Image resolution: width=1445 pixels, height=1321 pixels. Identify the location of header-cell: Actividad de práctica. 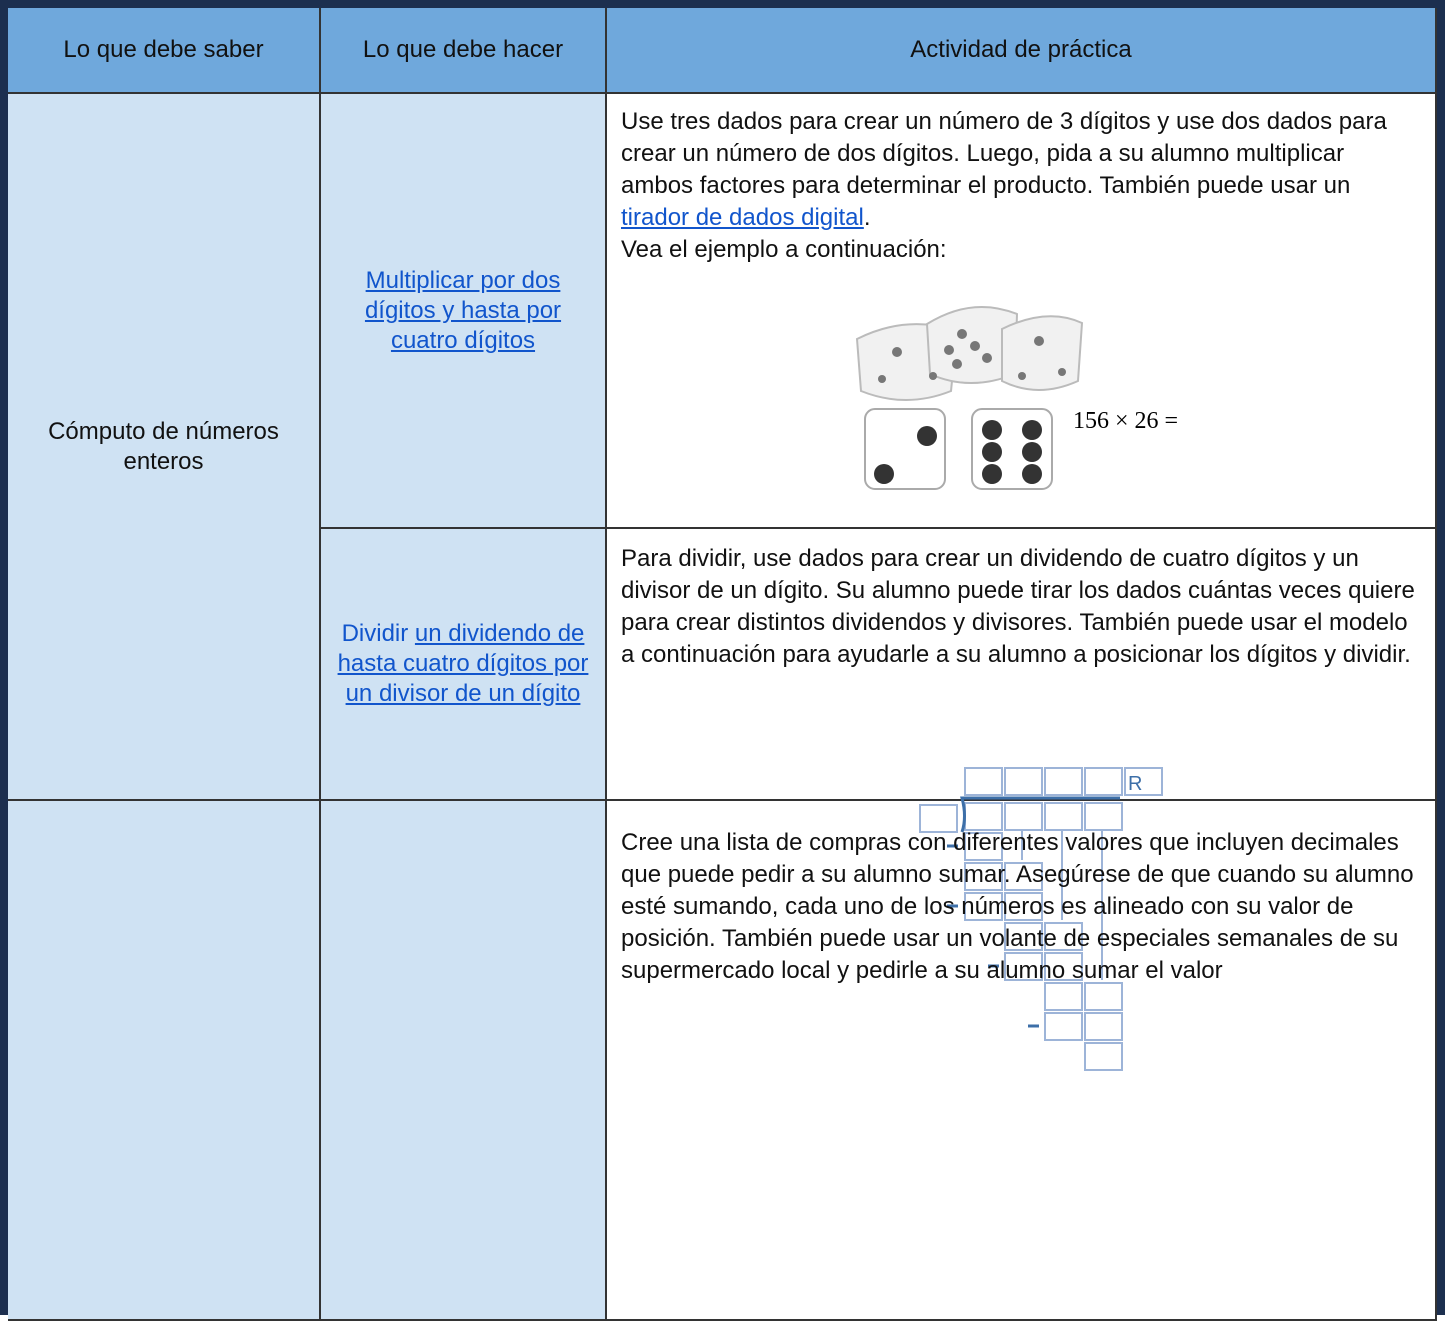
(1022, 51).